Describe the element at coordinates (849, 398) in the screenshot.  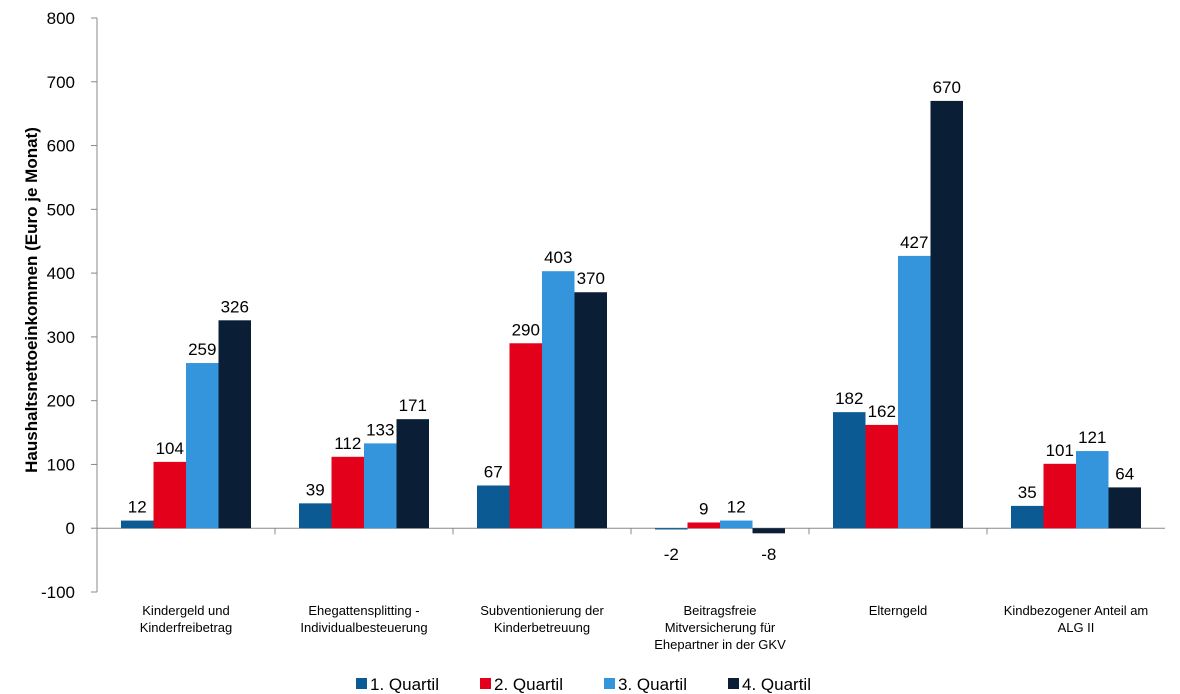
I see `data-label: 182` at that location.